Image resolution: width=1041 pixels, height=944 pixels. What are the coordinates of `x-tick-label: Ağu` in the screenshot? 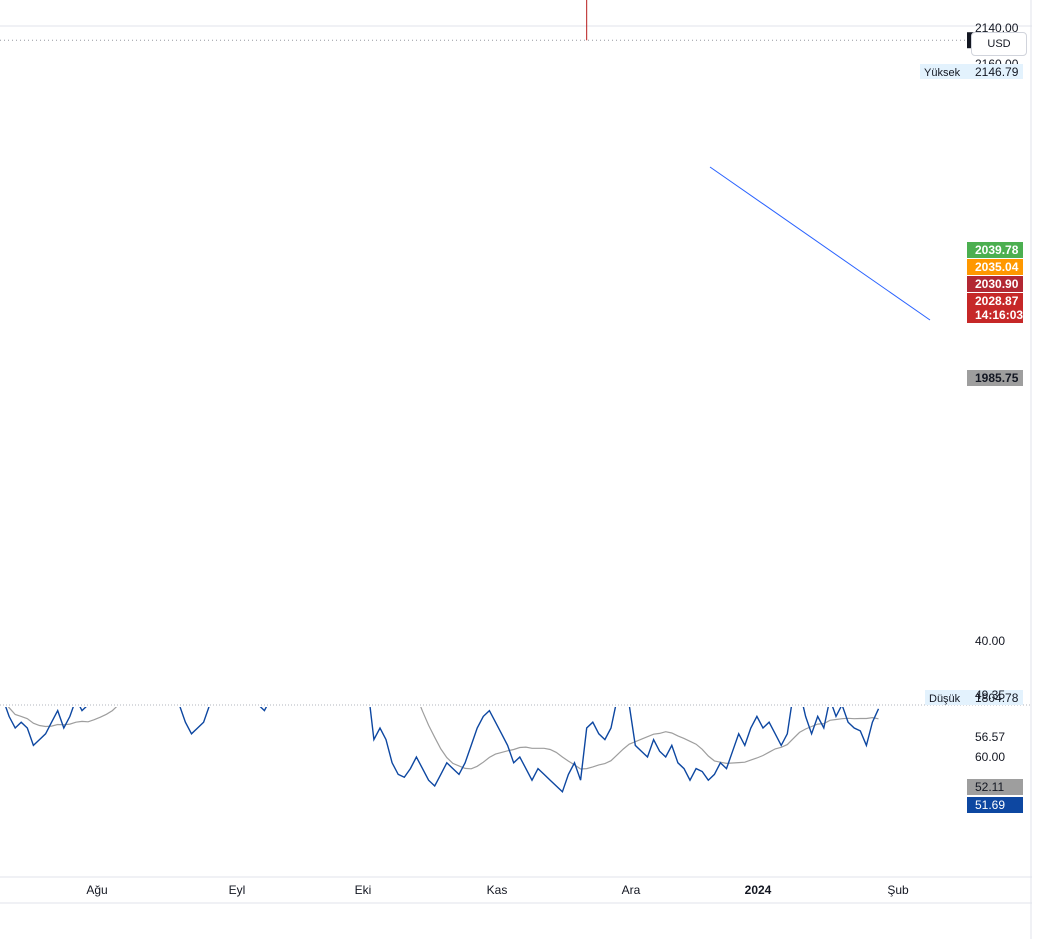 It's located at (96, 890).